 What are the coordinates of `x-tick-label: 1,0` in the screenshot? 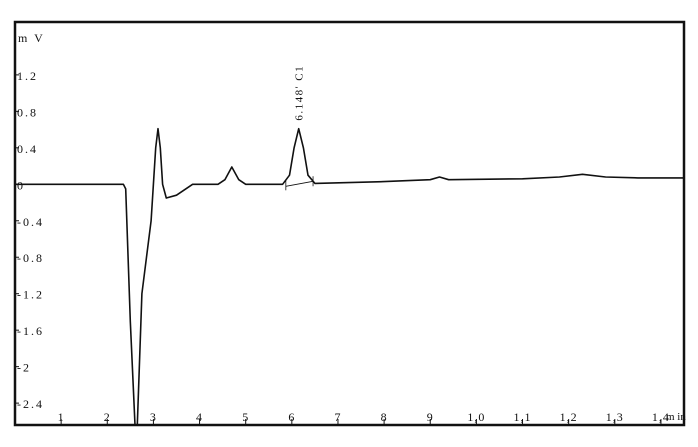 It's located at (476, 417).